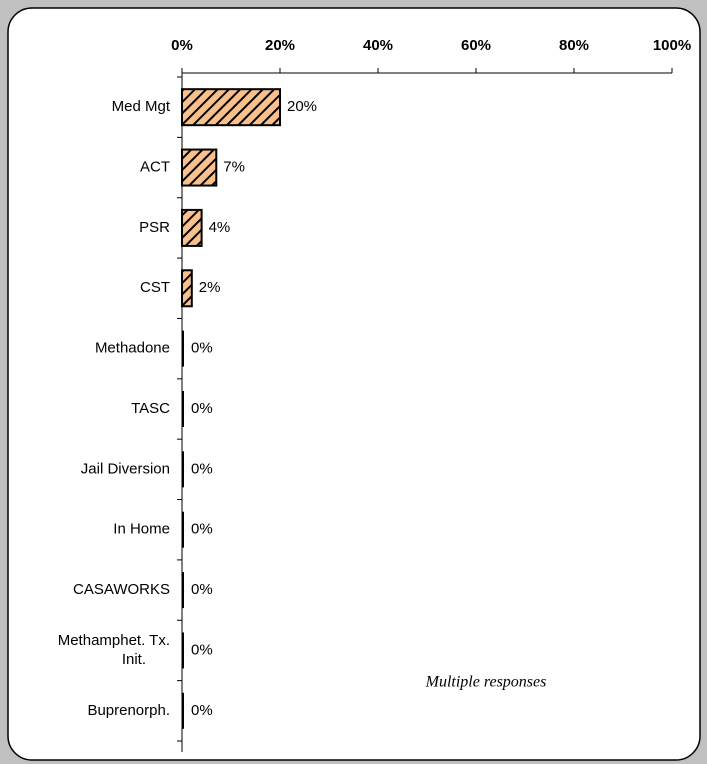 This screenshot has width=707, height=764. What do you see at coordinates (132, 348) in the screenshot?
I see `y-tick-label: Methadone` at bounding box center [132, 348].